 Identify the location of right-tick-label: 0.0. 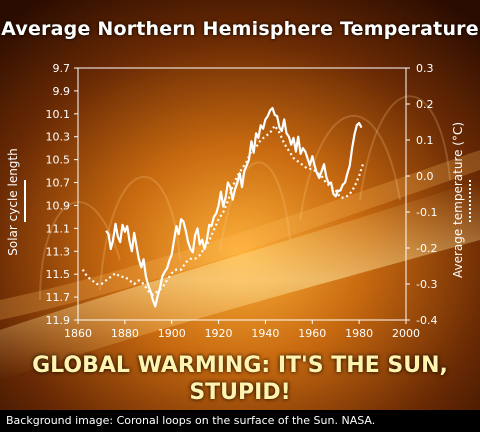
(425, 176).